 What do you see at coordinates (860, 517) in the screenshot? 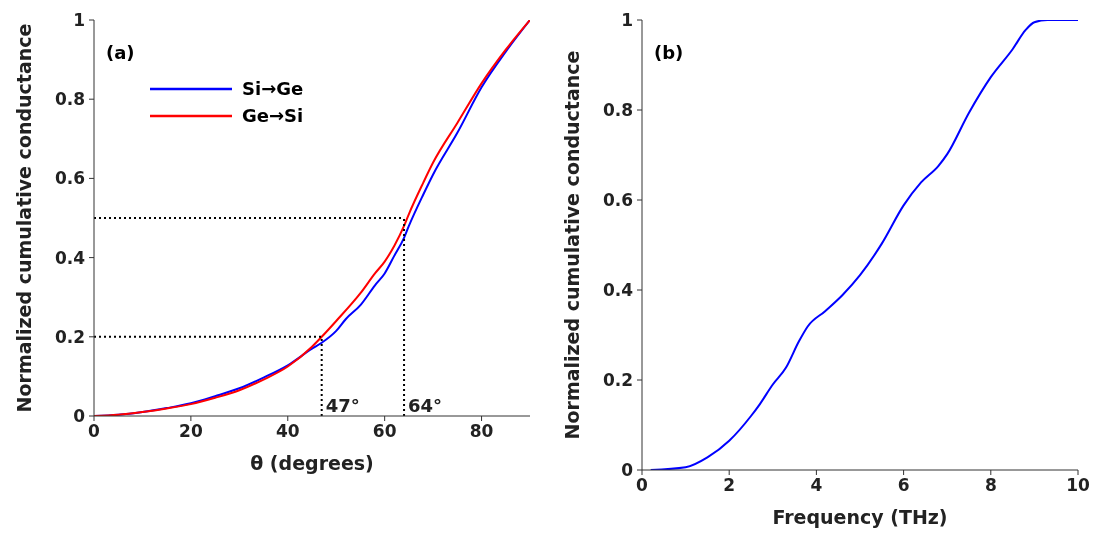
I see `x-axis-title: Frequency (THz)` at bounding box center [860, 517].